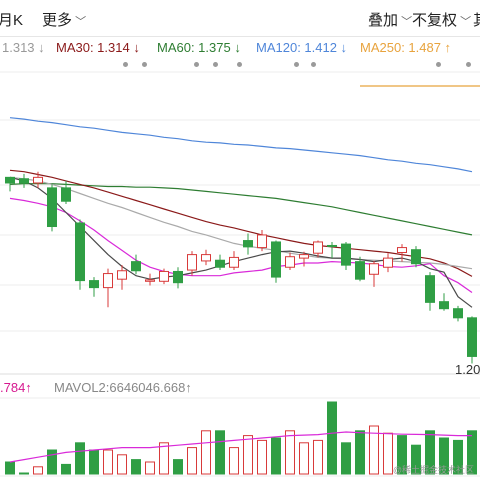 Image resolution: width=480 pixels, height=480 pixels. I want to click on more-label: 更多, so click(57, 20).